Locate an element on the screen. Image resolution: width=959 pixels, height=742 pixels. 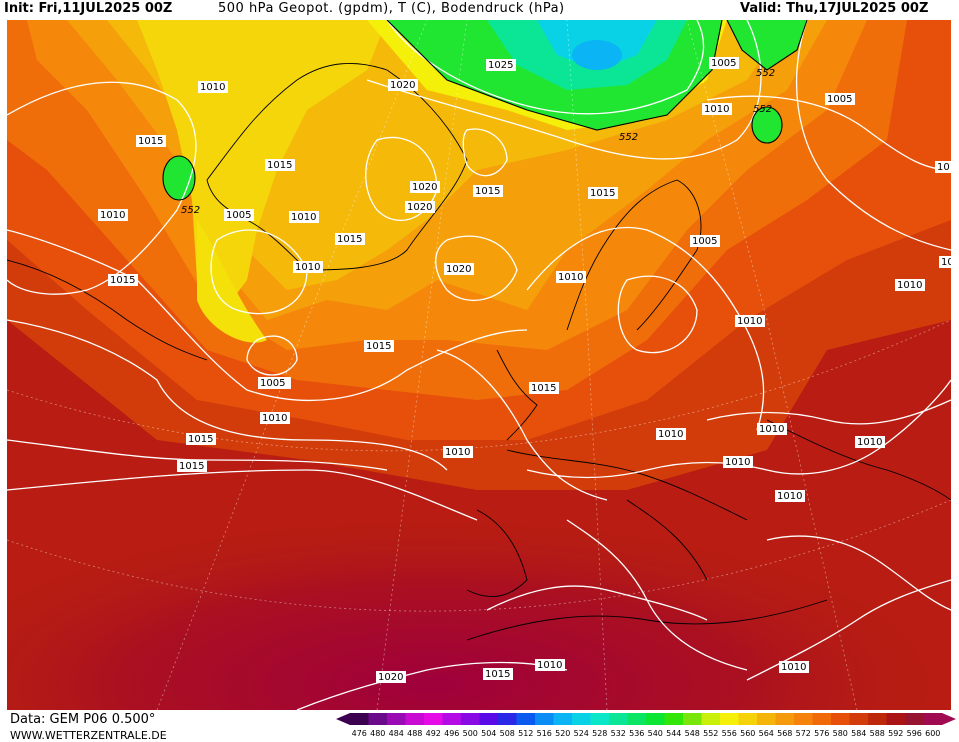
legend-value: 536 is located at coordinates (636, 733).